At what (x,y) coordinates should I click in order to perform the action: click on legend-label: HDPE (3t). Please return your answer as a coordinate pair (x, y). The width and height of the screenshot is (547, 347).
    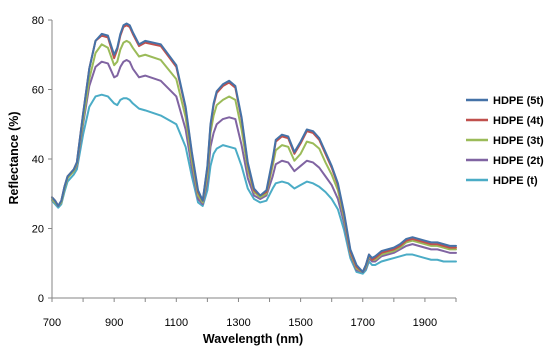
    Looking at the image, I should click on (518, 141).